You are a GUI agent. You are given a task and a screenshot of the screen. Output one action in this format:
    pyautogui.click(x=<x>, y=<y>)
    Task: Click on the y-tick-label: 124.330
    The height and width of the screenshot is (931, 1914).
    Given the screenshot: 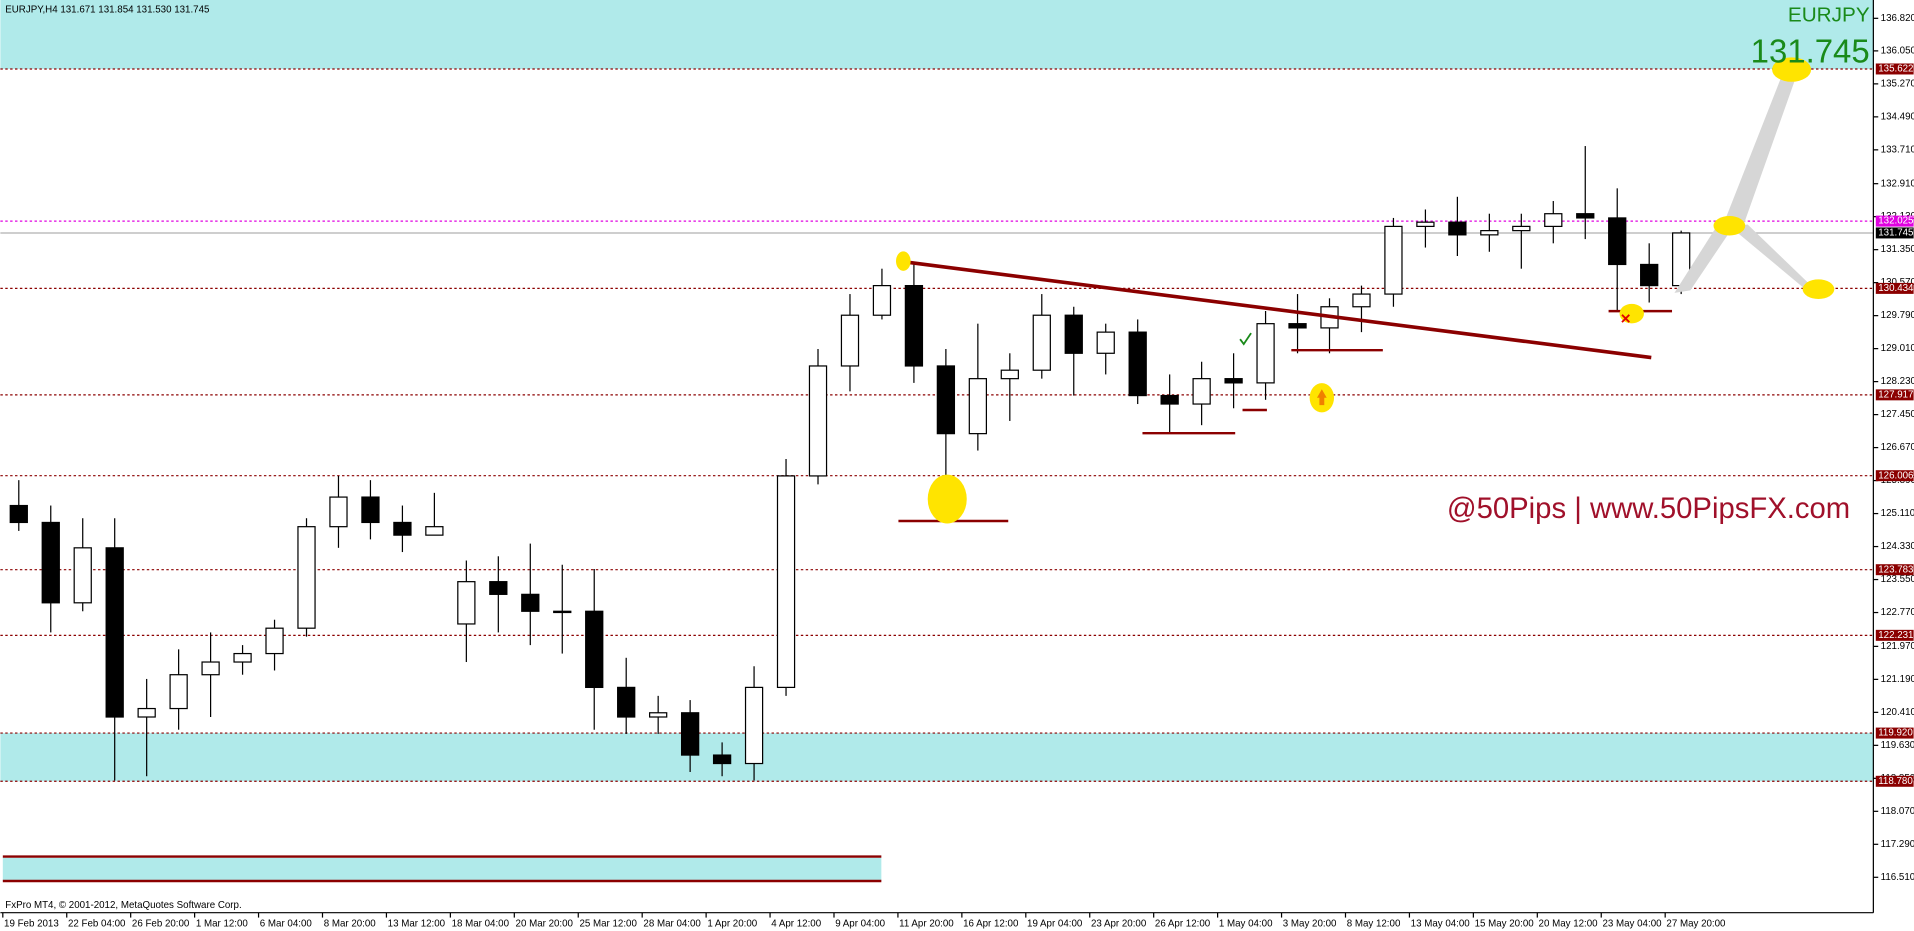 What is the action you would take?
    pyautogui.click(x=1897, y=546)
    